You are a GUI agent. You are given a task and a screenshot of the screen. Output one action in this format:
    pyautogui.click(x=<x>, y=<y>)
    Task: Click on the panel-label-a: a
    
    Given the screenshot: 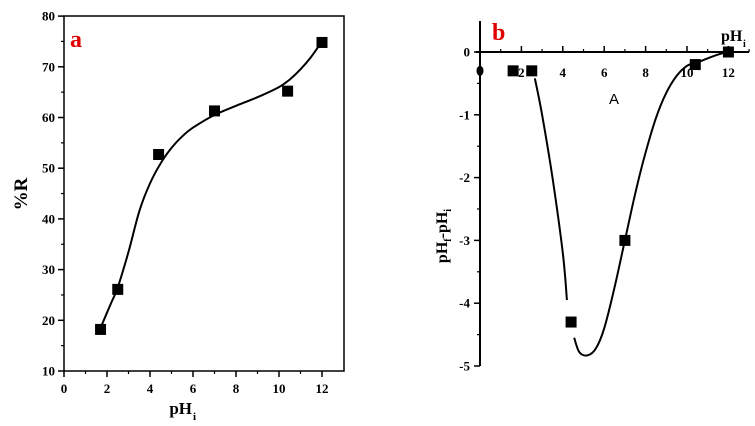 What is the action you would take?
    pyautogui.click(x=76, y=40)
    